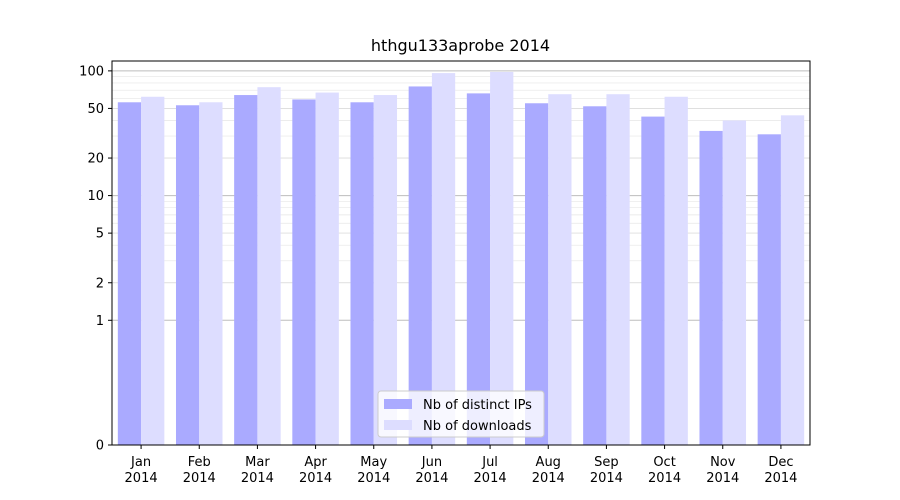  What do you see at coordinates (477, 405) in the screenshot?
I see `legend-label-distinct-ips: Nb of distinct IPs` at bounding box center [477, 405].